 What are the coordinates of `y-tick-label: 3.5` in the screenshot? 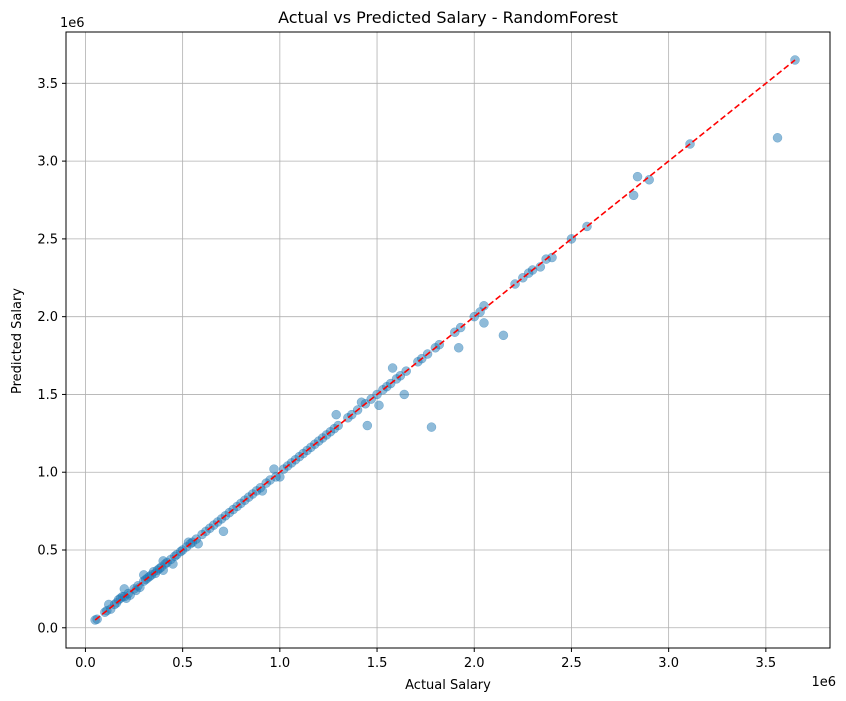 It's located at (47, 84).